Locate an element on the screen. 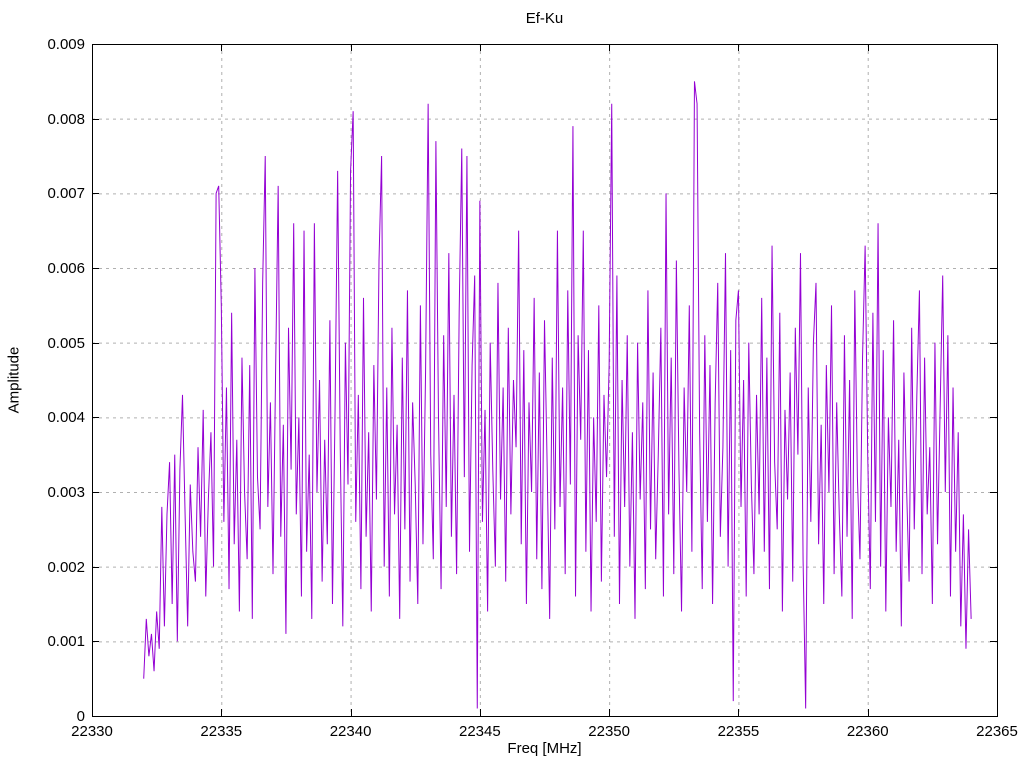  y-tick-label: 0.007 is located at coordinates (66, 194).